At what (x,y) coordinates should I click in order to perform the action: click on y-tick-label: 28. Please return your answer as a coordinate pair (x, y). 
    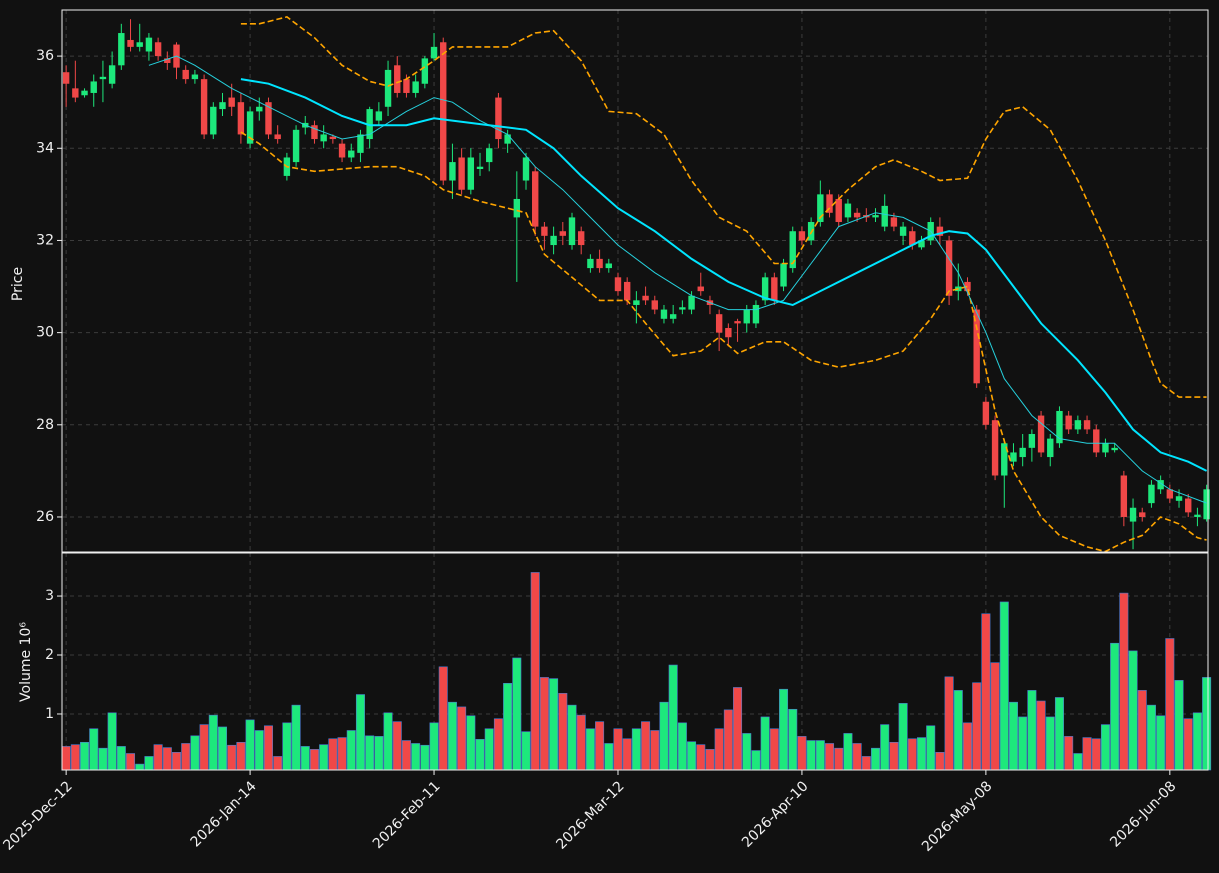
    Looking at the image, I should click on (45, 425).